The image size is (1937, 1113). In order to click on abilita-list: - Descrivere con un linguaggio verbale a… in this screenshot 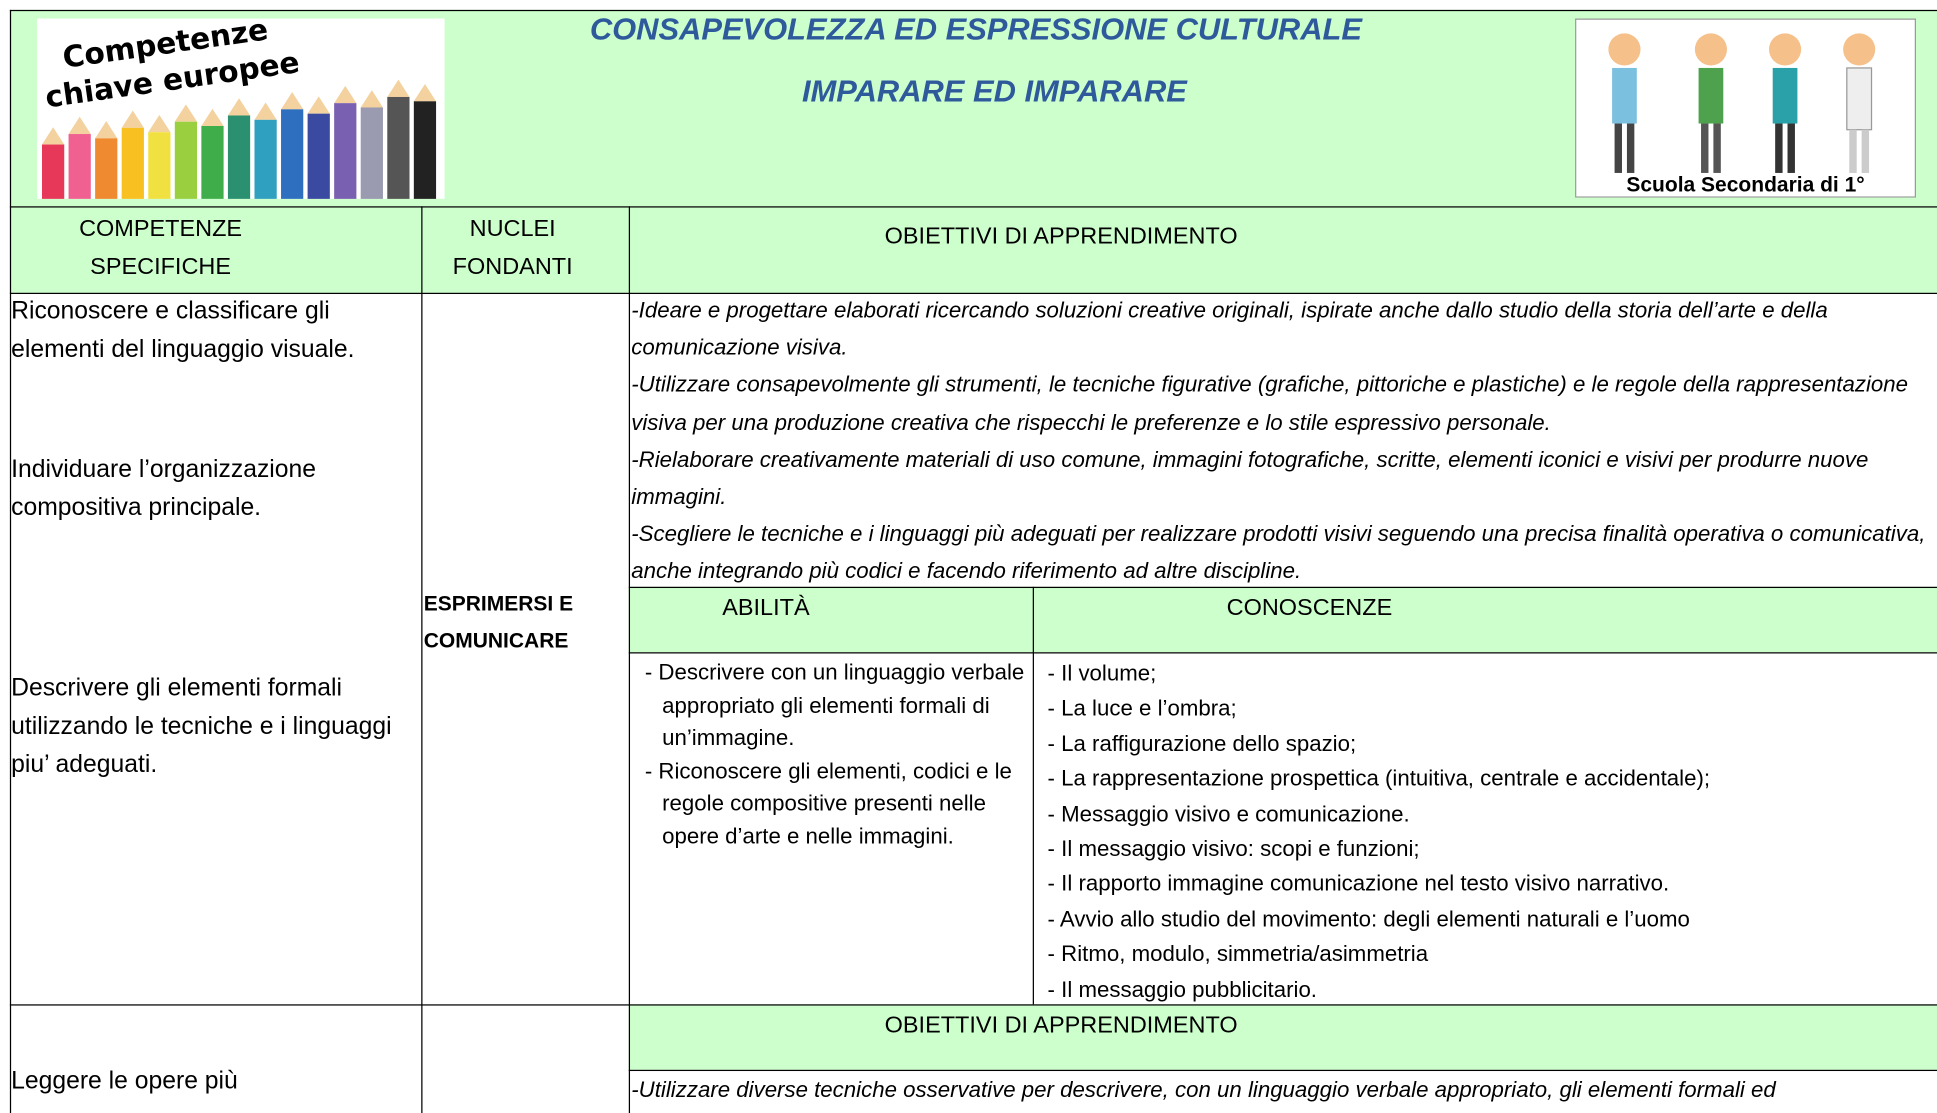, I will do `click(835, 754)`.